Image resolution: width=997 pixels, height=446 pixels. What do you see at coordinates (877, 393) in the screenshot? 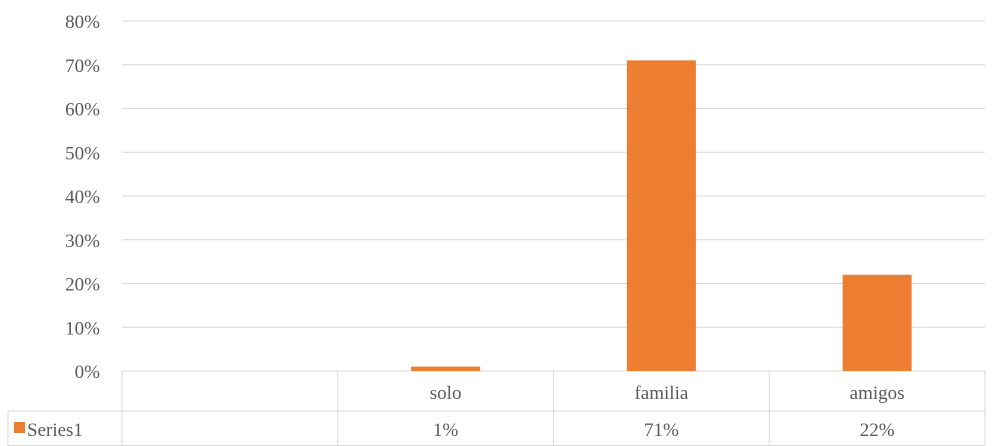
I see `category-label: amigos` at bounding box center [877, 393].